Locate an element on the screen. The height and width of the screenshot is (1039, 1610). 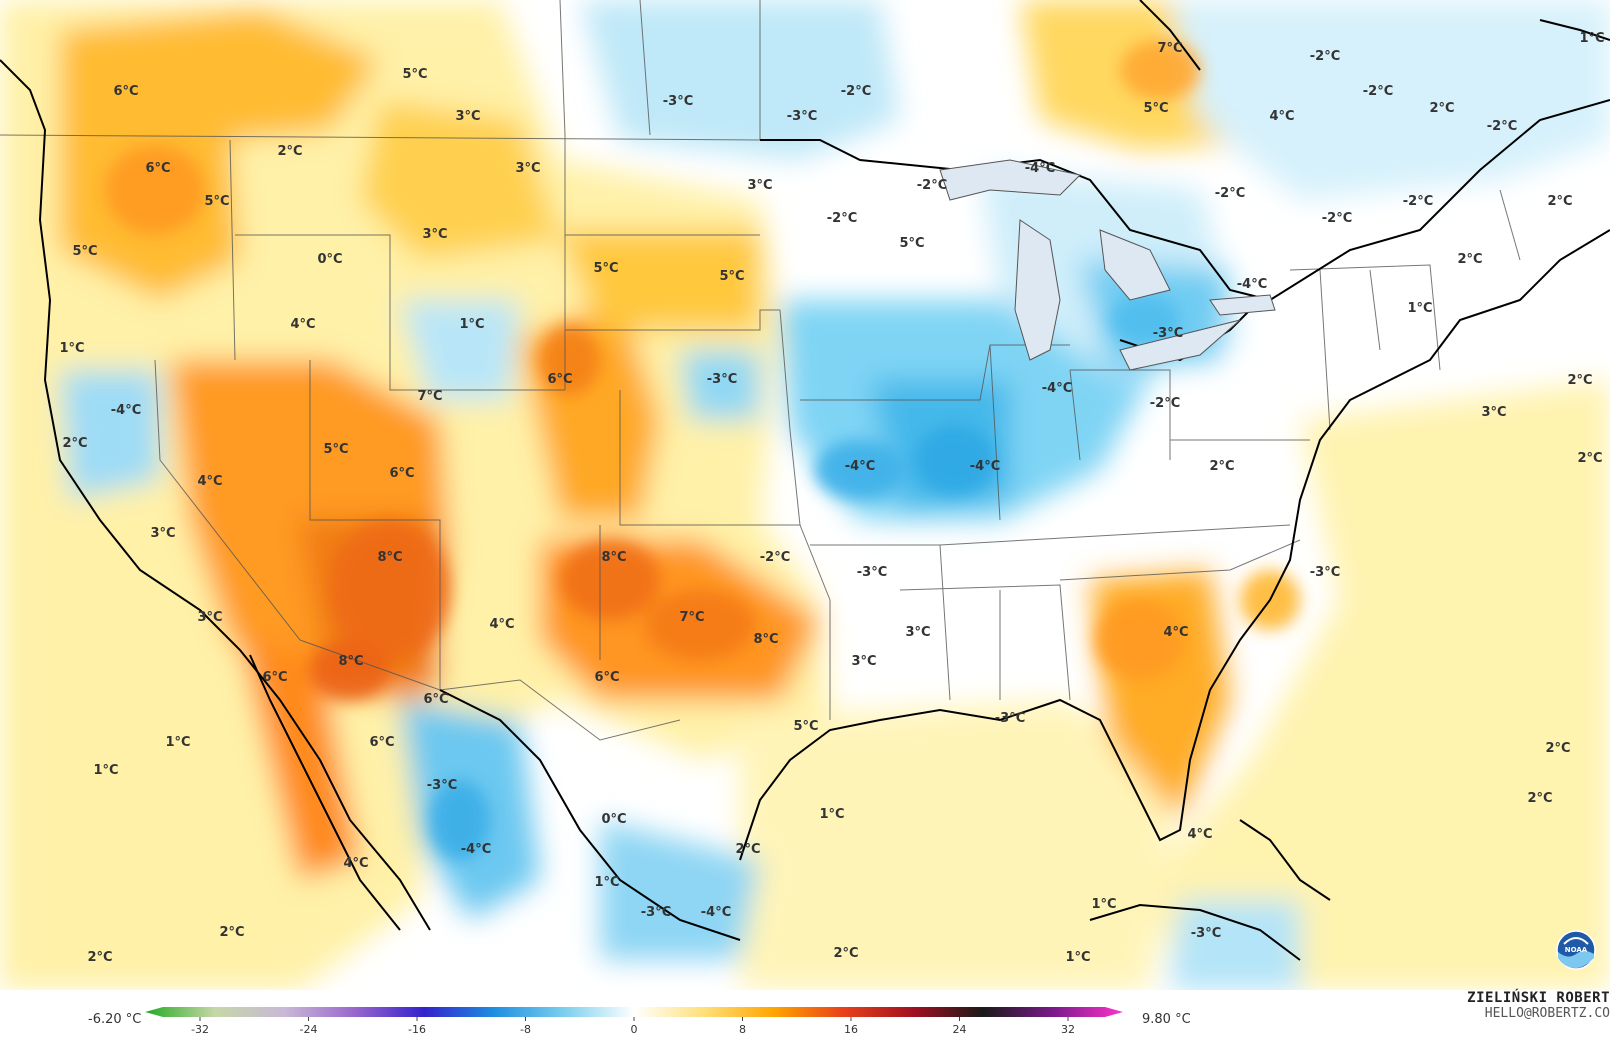
legend-tick-label: -24 is located at coordinates (309, 1029).